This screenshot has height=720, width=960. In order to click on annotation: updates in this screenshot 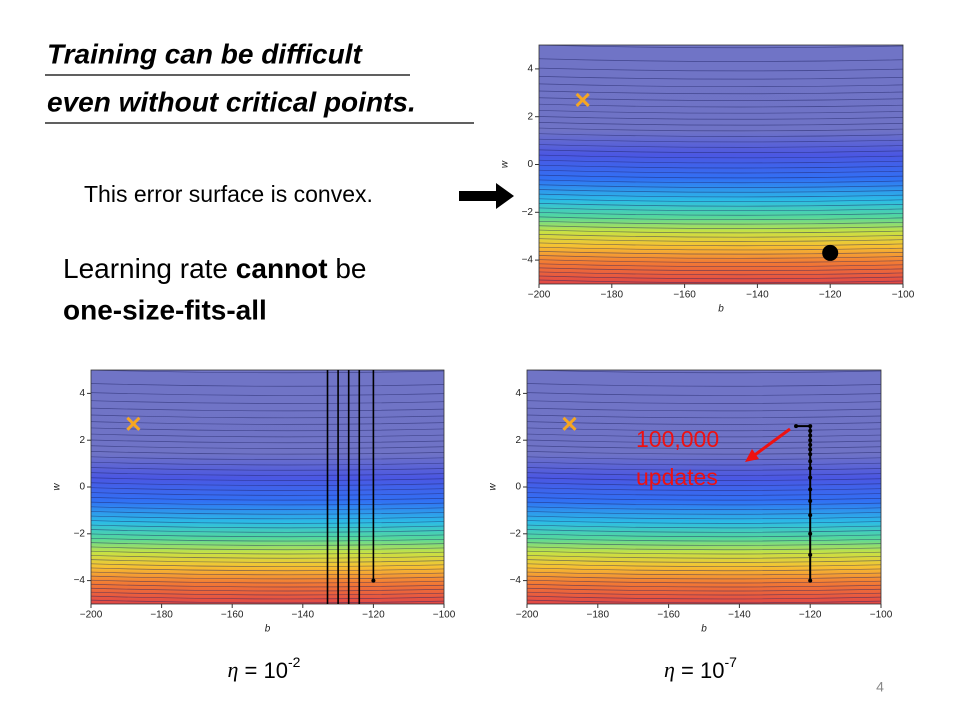, I will do `click(677, 477)`.